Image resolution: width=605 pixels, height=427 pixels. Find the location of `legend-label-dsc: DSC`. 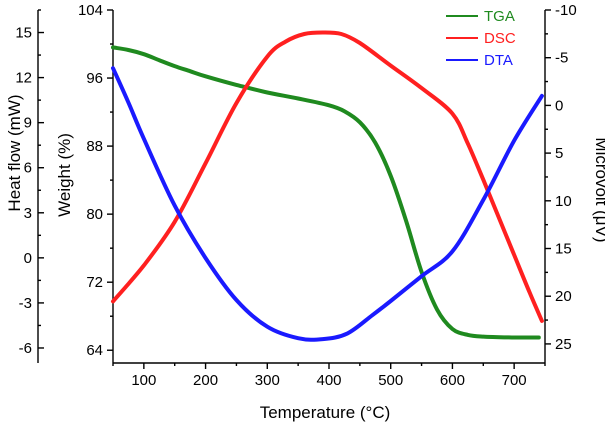

legend-label-dsc: DSC is located at coordinates (500, 38).